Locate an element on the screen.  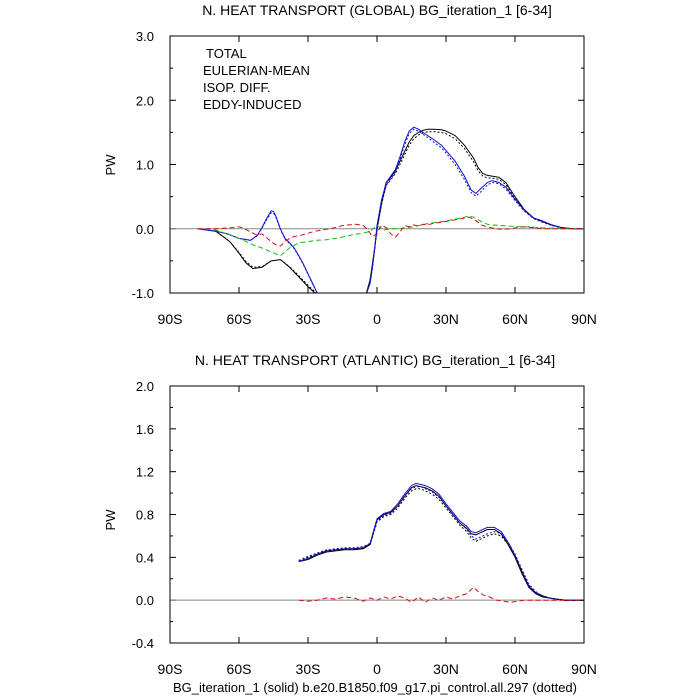
atlantic-ytick-label: 2.0 is located at coordinates (145, 386).